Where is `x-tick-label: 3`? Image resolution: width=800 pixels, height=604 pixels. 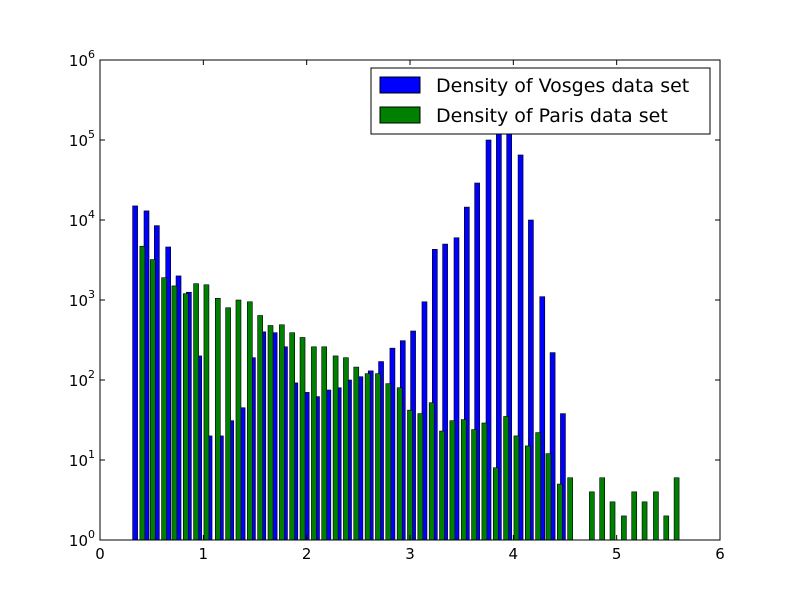
x-tick-label: 3 is located at coordinates (410, 554).